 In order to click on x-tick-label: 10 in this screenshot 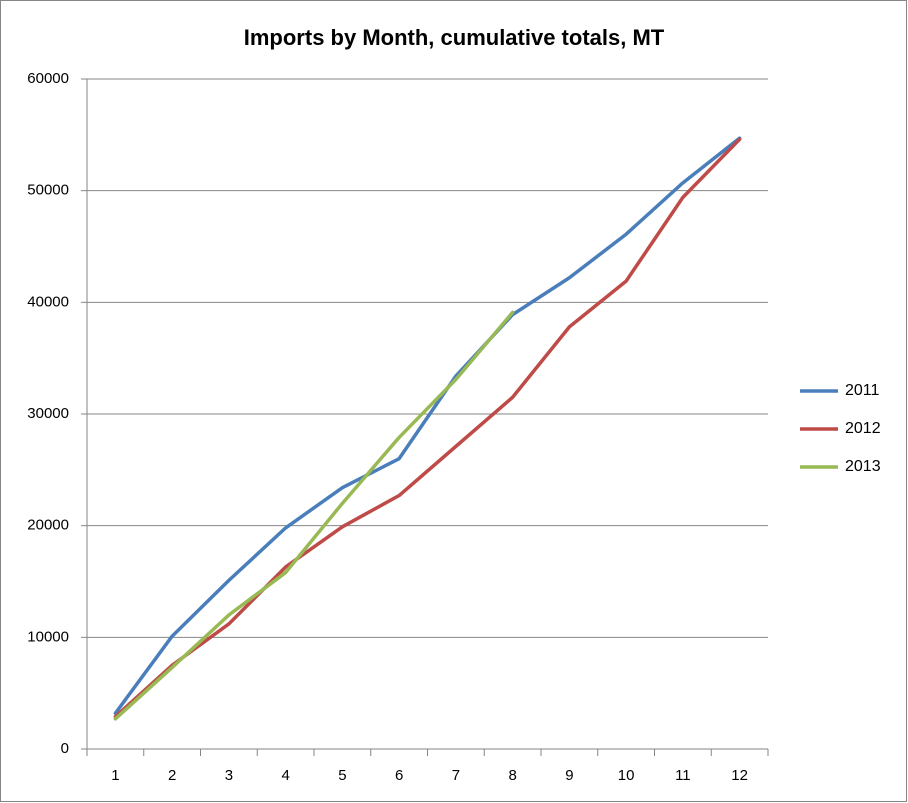, I will do `click(626, 775)`.